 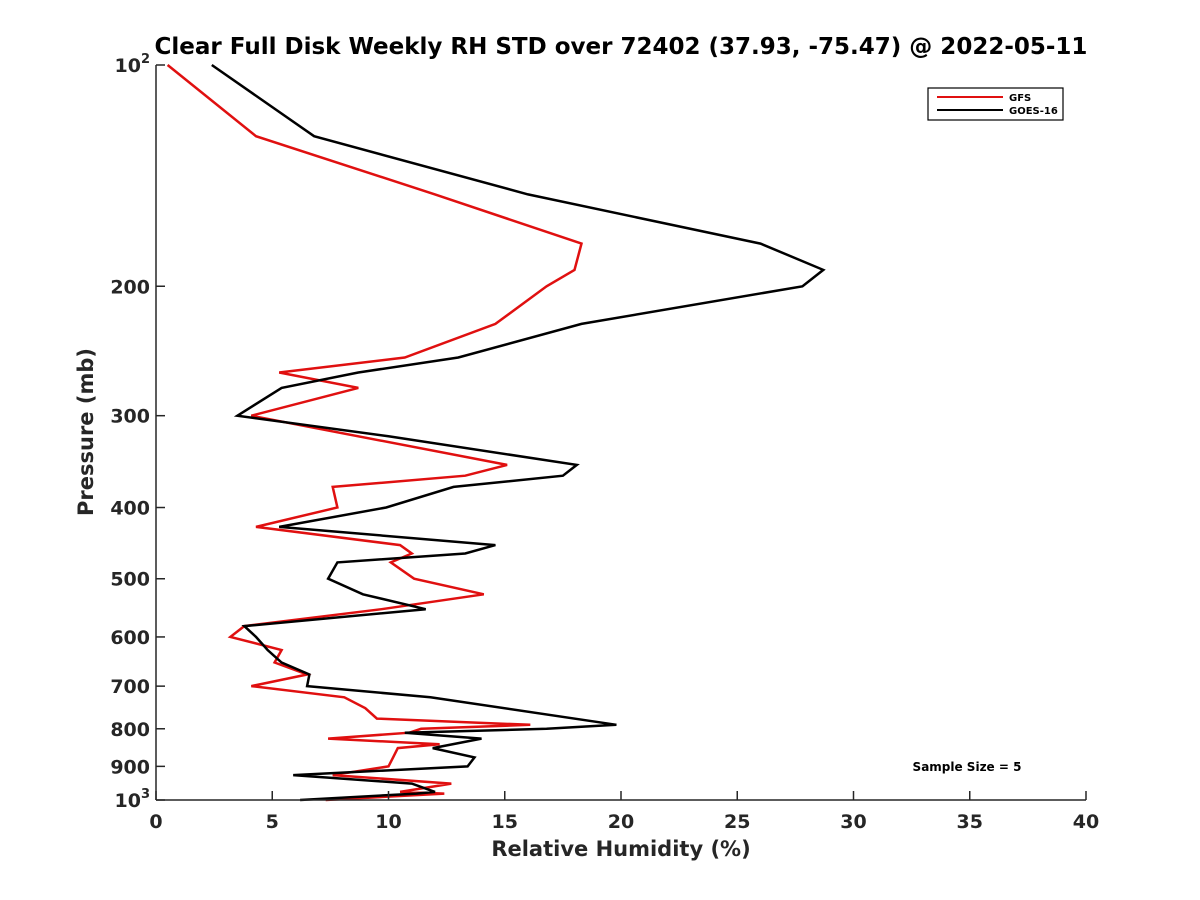 What do you see at coordinates (1020, 98) in the screenshot?
I see `legend-label-gfs: GFS` at bounding box center [1020, 98].